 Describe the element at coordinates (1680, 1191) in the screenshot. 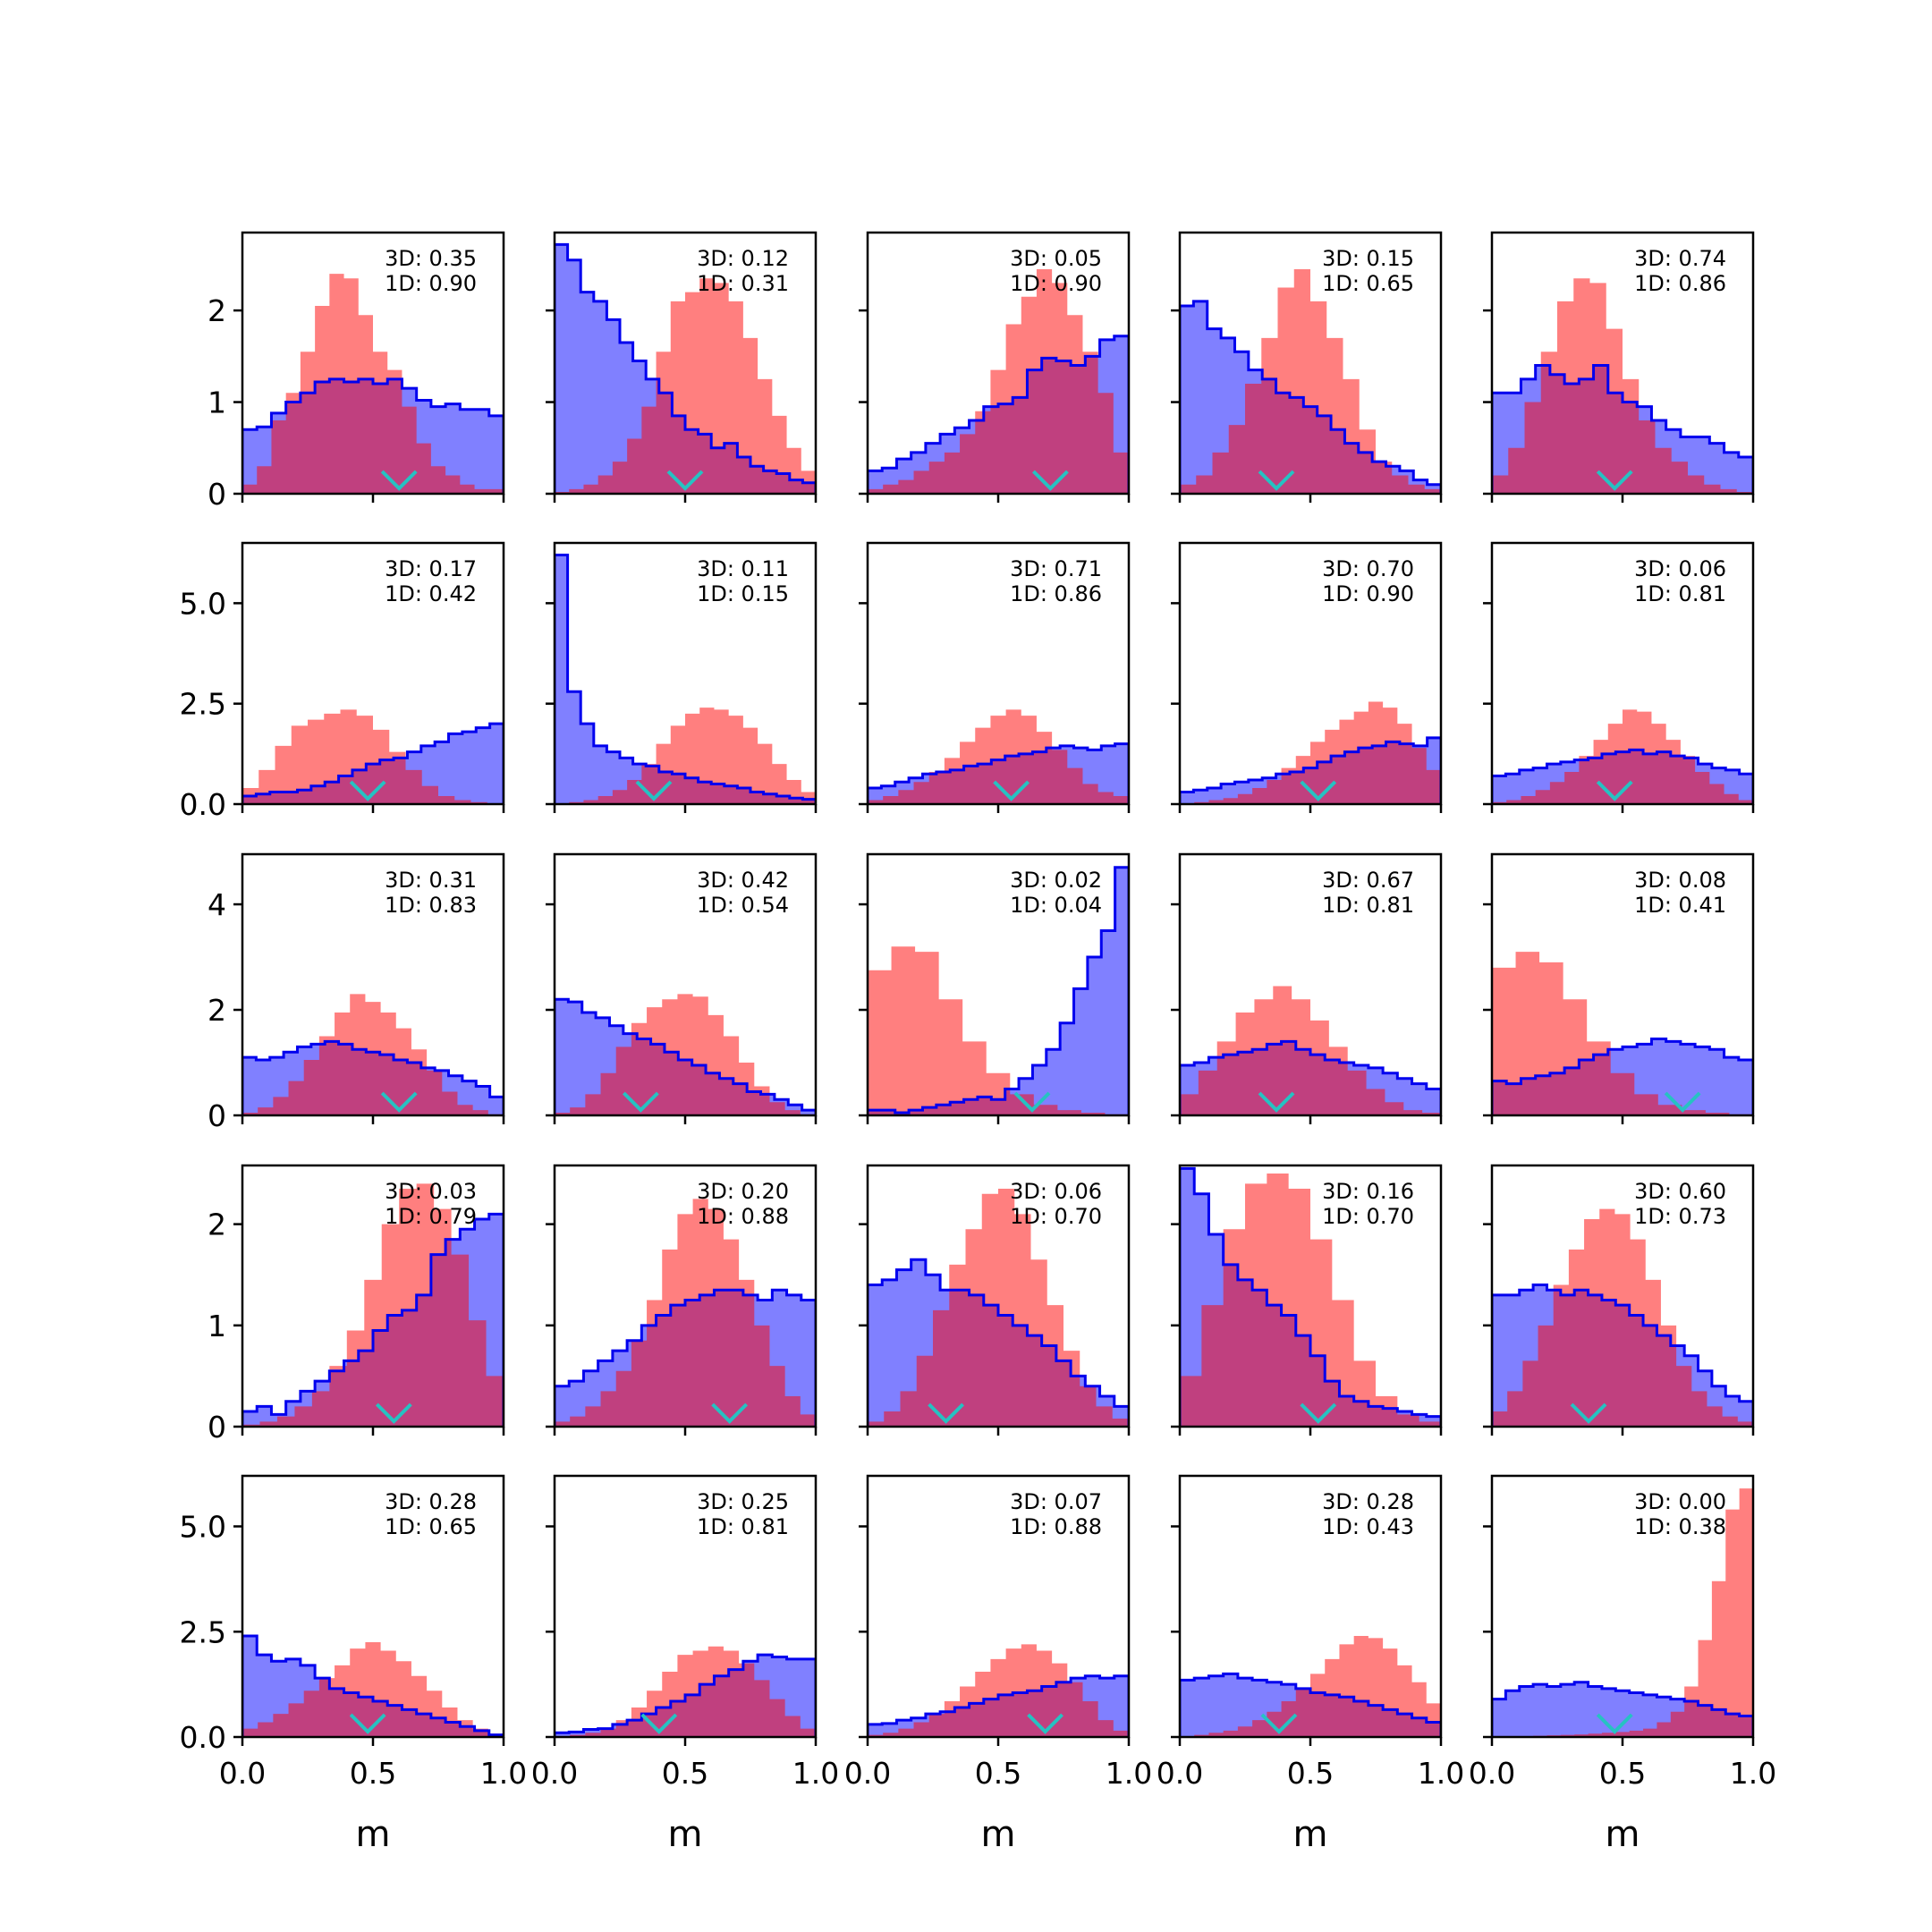

I see `annotation-3d: 3D: 0.60` at that location.